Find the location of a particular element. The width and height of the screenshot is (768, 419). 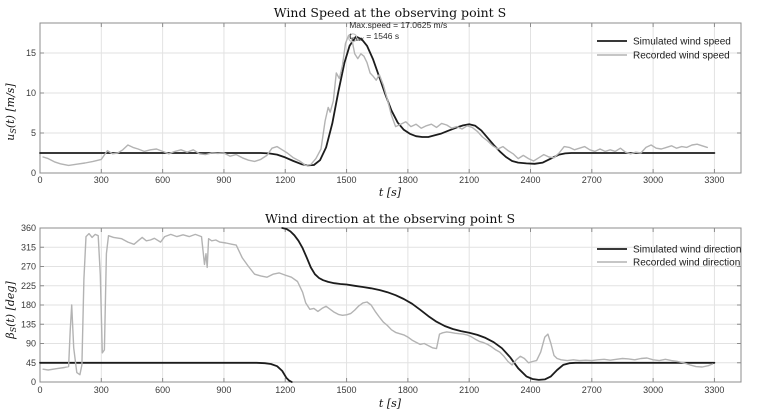

y-tick-label: 10 is located at coordinates (31, 93).